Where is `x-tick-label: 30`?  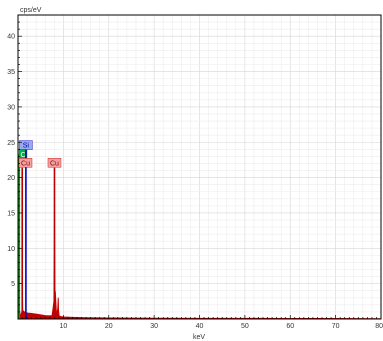
x-tick-label: 30 is located at coordinates (154, 326).